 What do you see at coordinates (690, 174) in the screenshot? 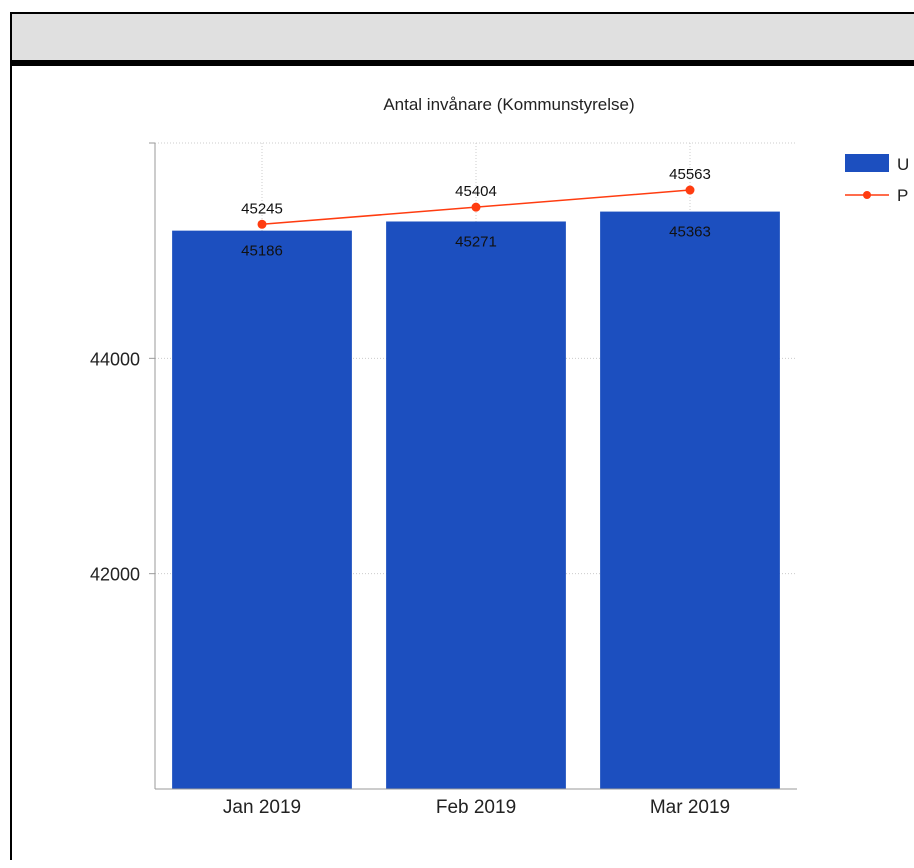
I see `line-data-label: 45563` at bounding box center [690, 174].